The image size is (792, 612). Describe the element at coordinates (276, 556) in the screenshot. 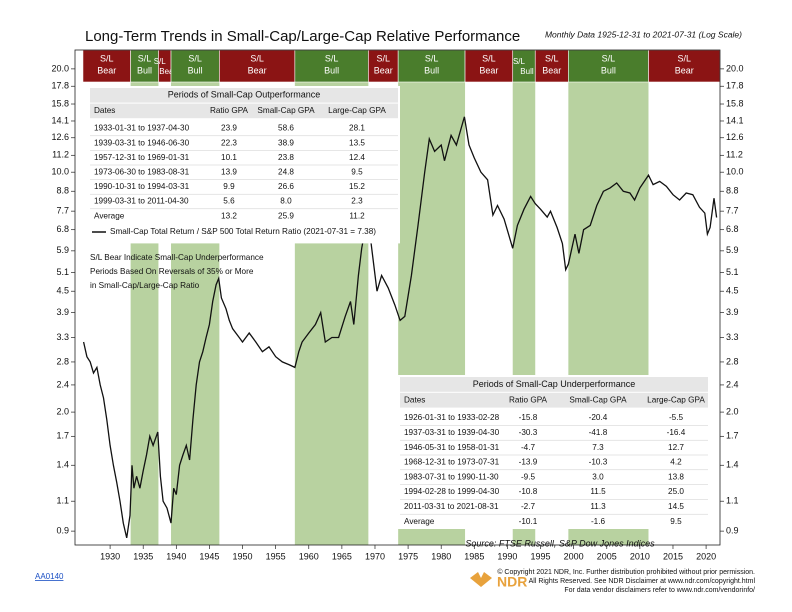

I see `x-tick-label: 1955` at that location.